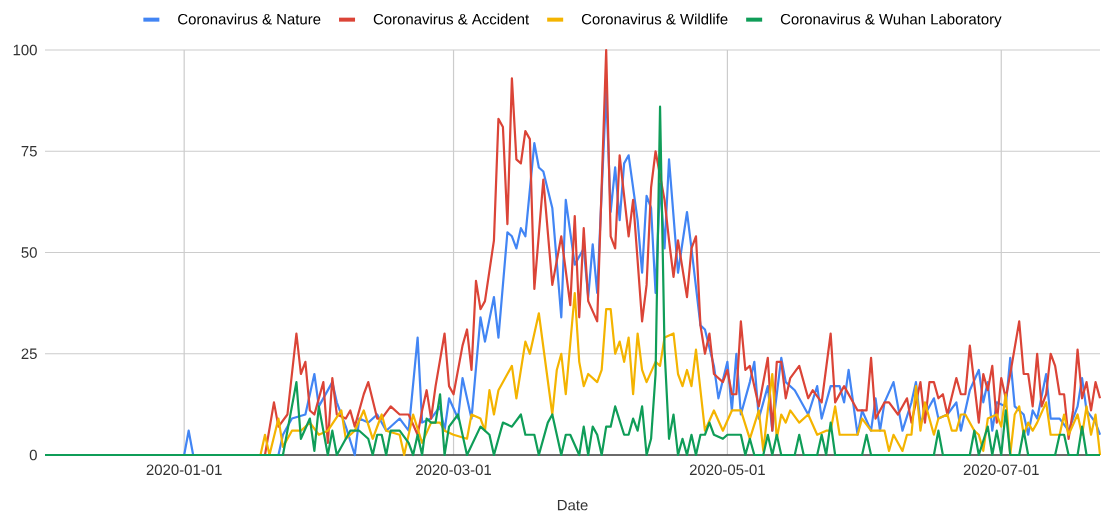  Describe the element at coordinates (29, 252) in the screenshot. I see `y-tick-label: 50` at that location.